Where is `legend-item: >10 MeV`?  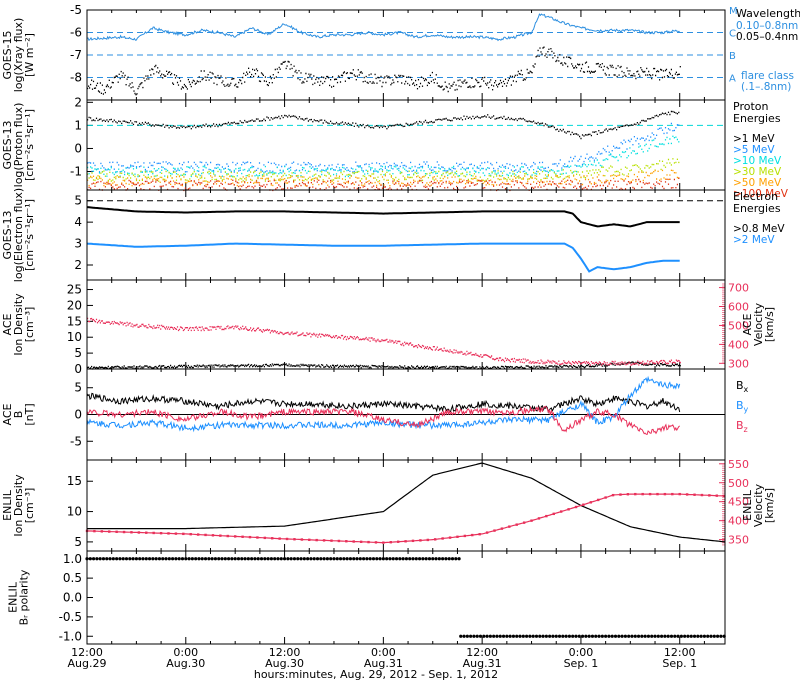
legend-item: >10 MeV is located at coordinates (757, 161).